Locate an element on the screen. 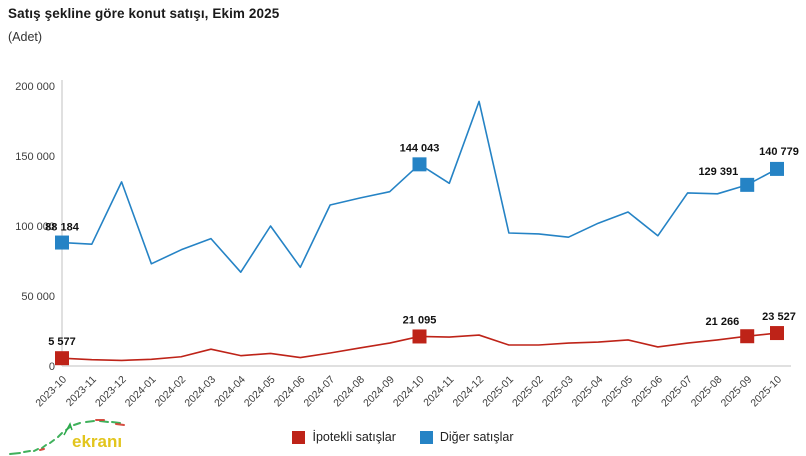 The width and height of the screenshot is (806, 456). x-axis-tick-label: 2024-03 is located at coordinates (200, 392).